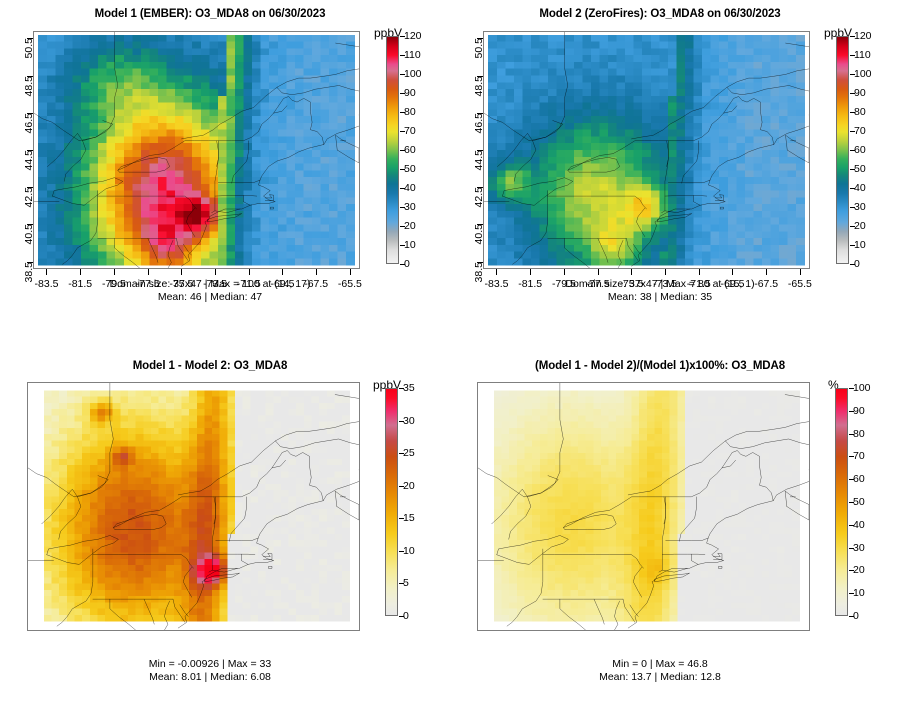 The image size is (900, 706). What do you see at coordinates (29, 197) in the screenshot?
I see `y-tick-label: 42.5` at bounding box center [29, 197].